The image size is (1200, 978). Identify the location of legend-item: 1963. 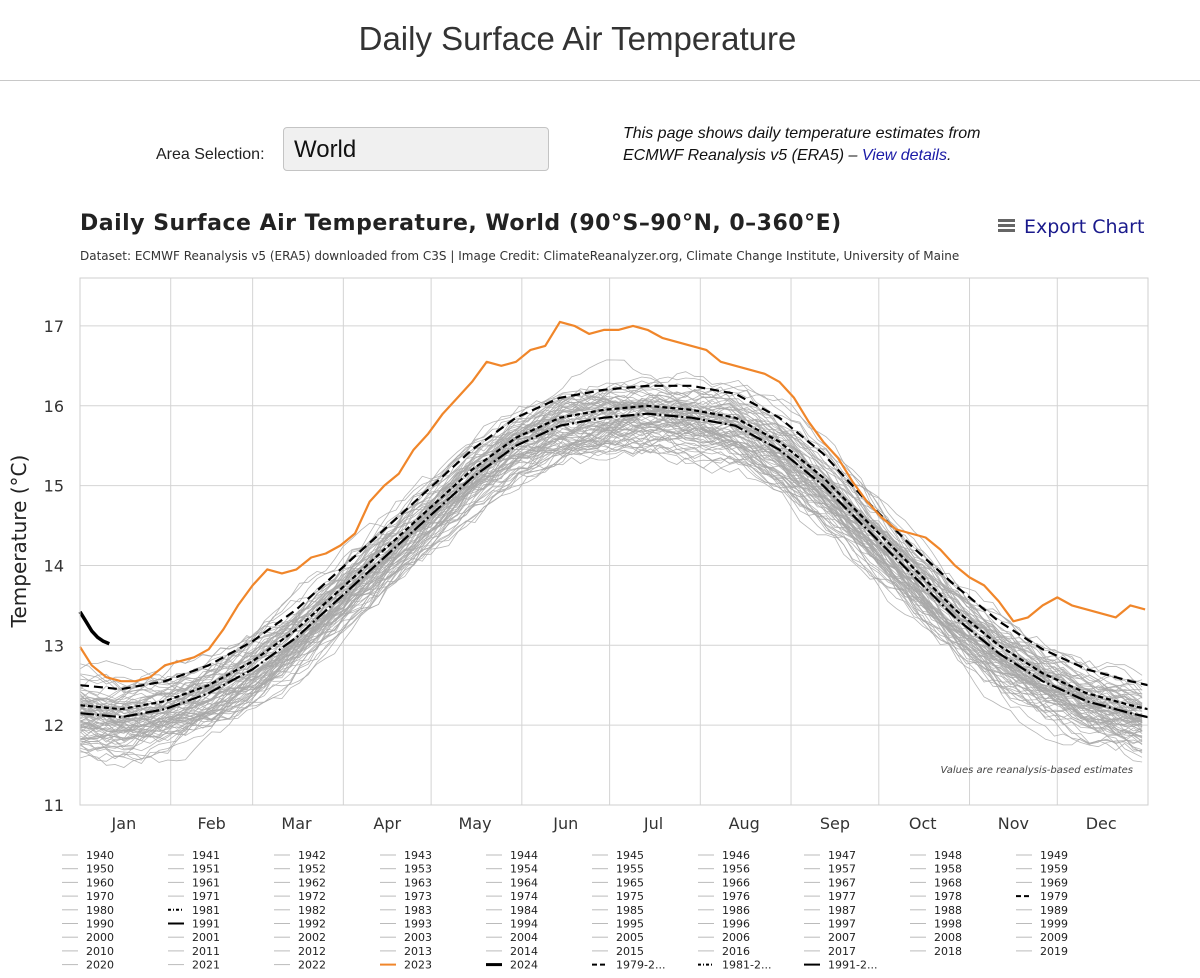
(406, 882).